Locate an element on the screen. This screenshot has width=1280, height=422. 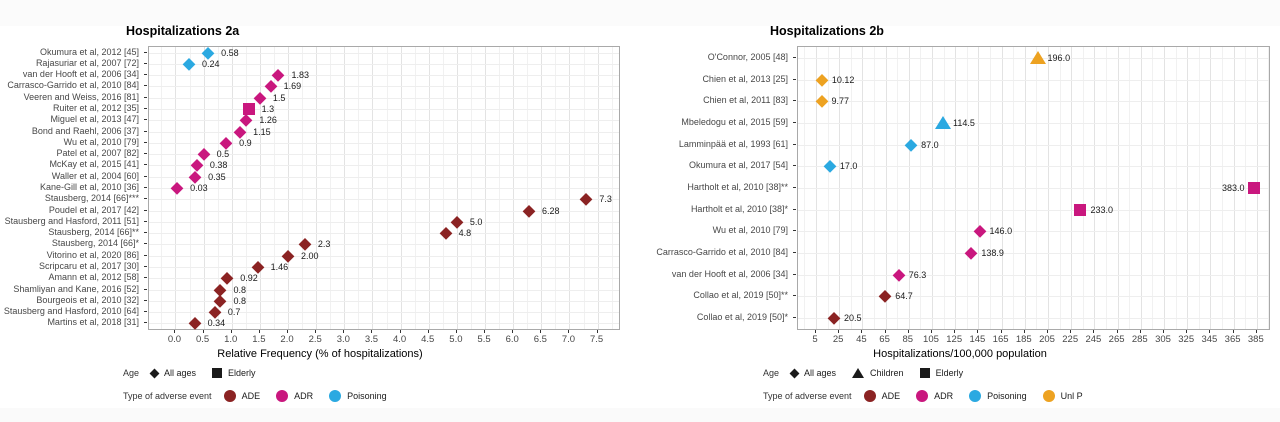
data-point-value: 64.7 is located at coordinates (904, 296).